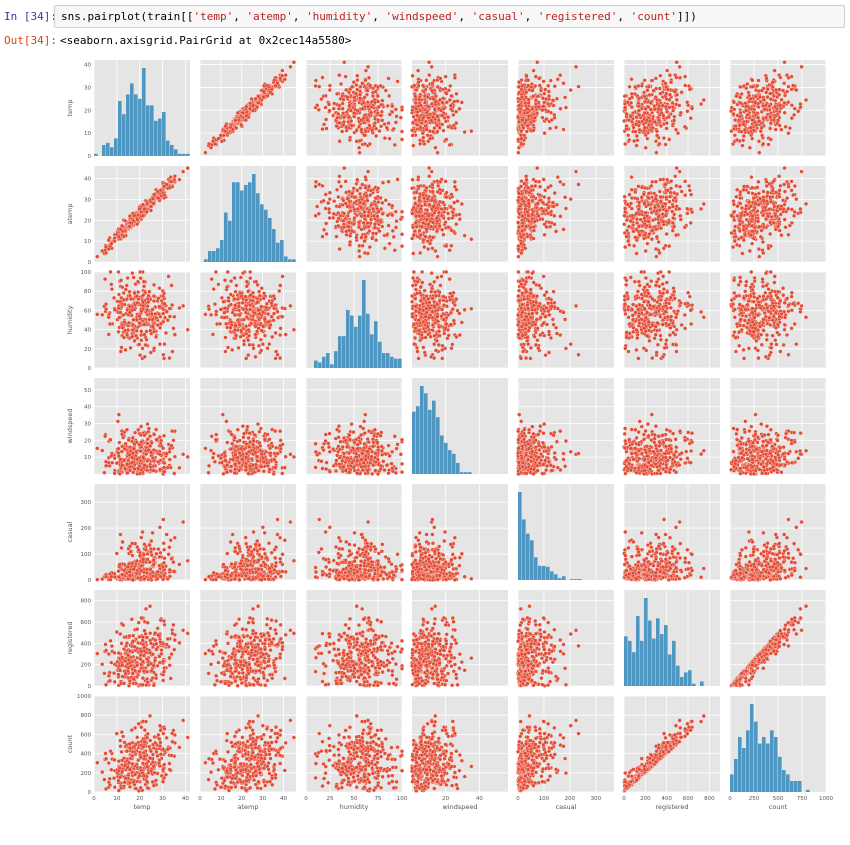  I want to click on panel-atemp-vs-registered, so click(671, 214).